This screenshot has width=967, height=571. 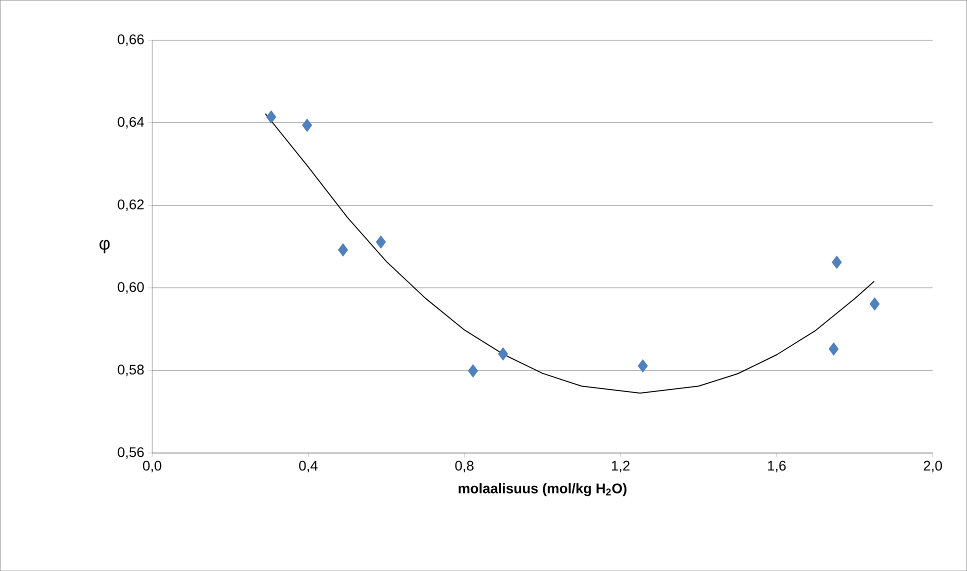 What do you see at coordinates (621, 466) in the screenshot?
I see `x-tick-label: 1,2` at bounding box center [621, 466].